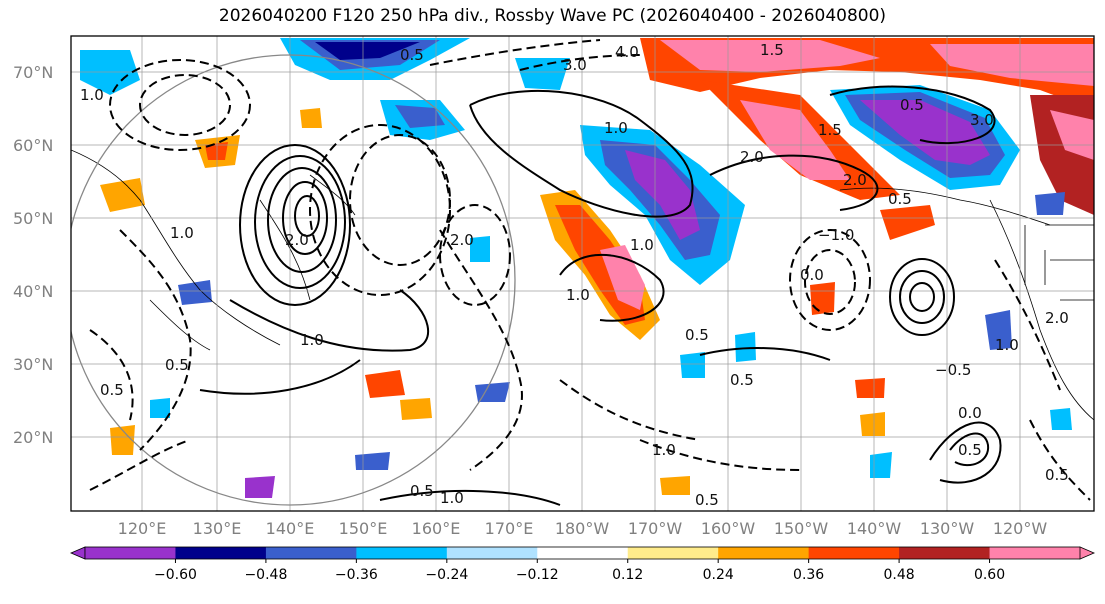 Image resolution: width=1105 pixels, height=604 pixels. I want to click on lon-label: 160°E, so click(436, 528).